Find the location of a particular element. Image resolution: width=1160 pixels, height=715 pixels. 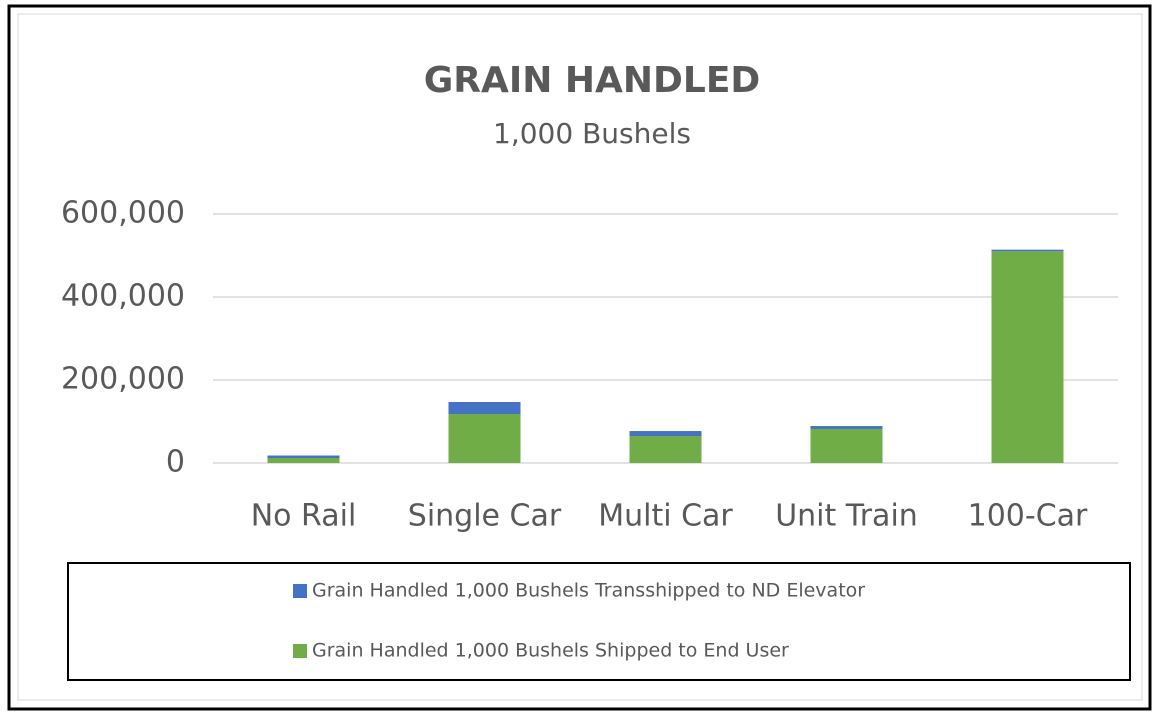

chart-subtitle: 1,000 Bushels is located at coordinates (592, 133).